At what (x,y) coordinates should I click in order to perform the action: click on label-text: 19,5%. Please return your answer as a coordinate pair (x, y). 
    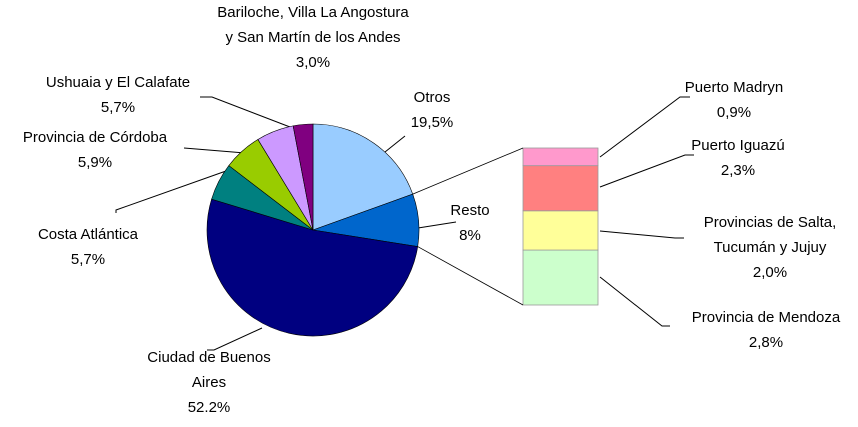
    Looking at the image, I should click on (432, 122).